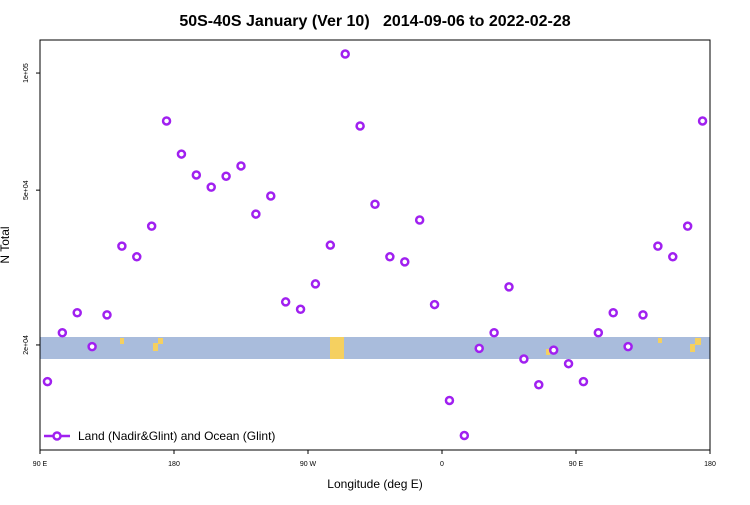 The width and height of the screenshot is (750, 505). Describe the element at coordinates (26, 73) in the screenshot. I see `y-tick-label: 1e+05` at that location.